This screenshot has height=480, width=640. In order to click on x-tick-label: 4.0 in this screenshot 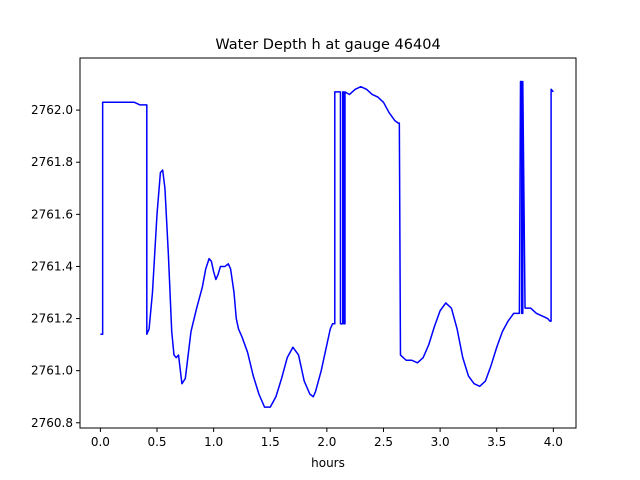, I will do `click(553, 442)`.